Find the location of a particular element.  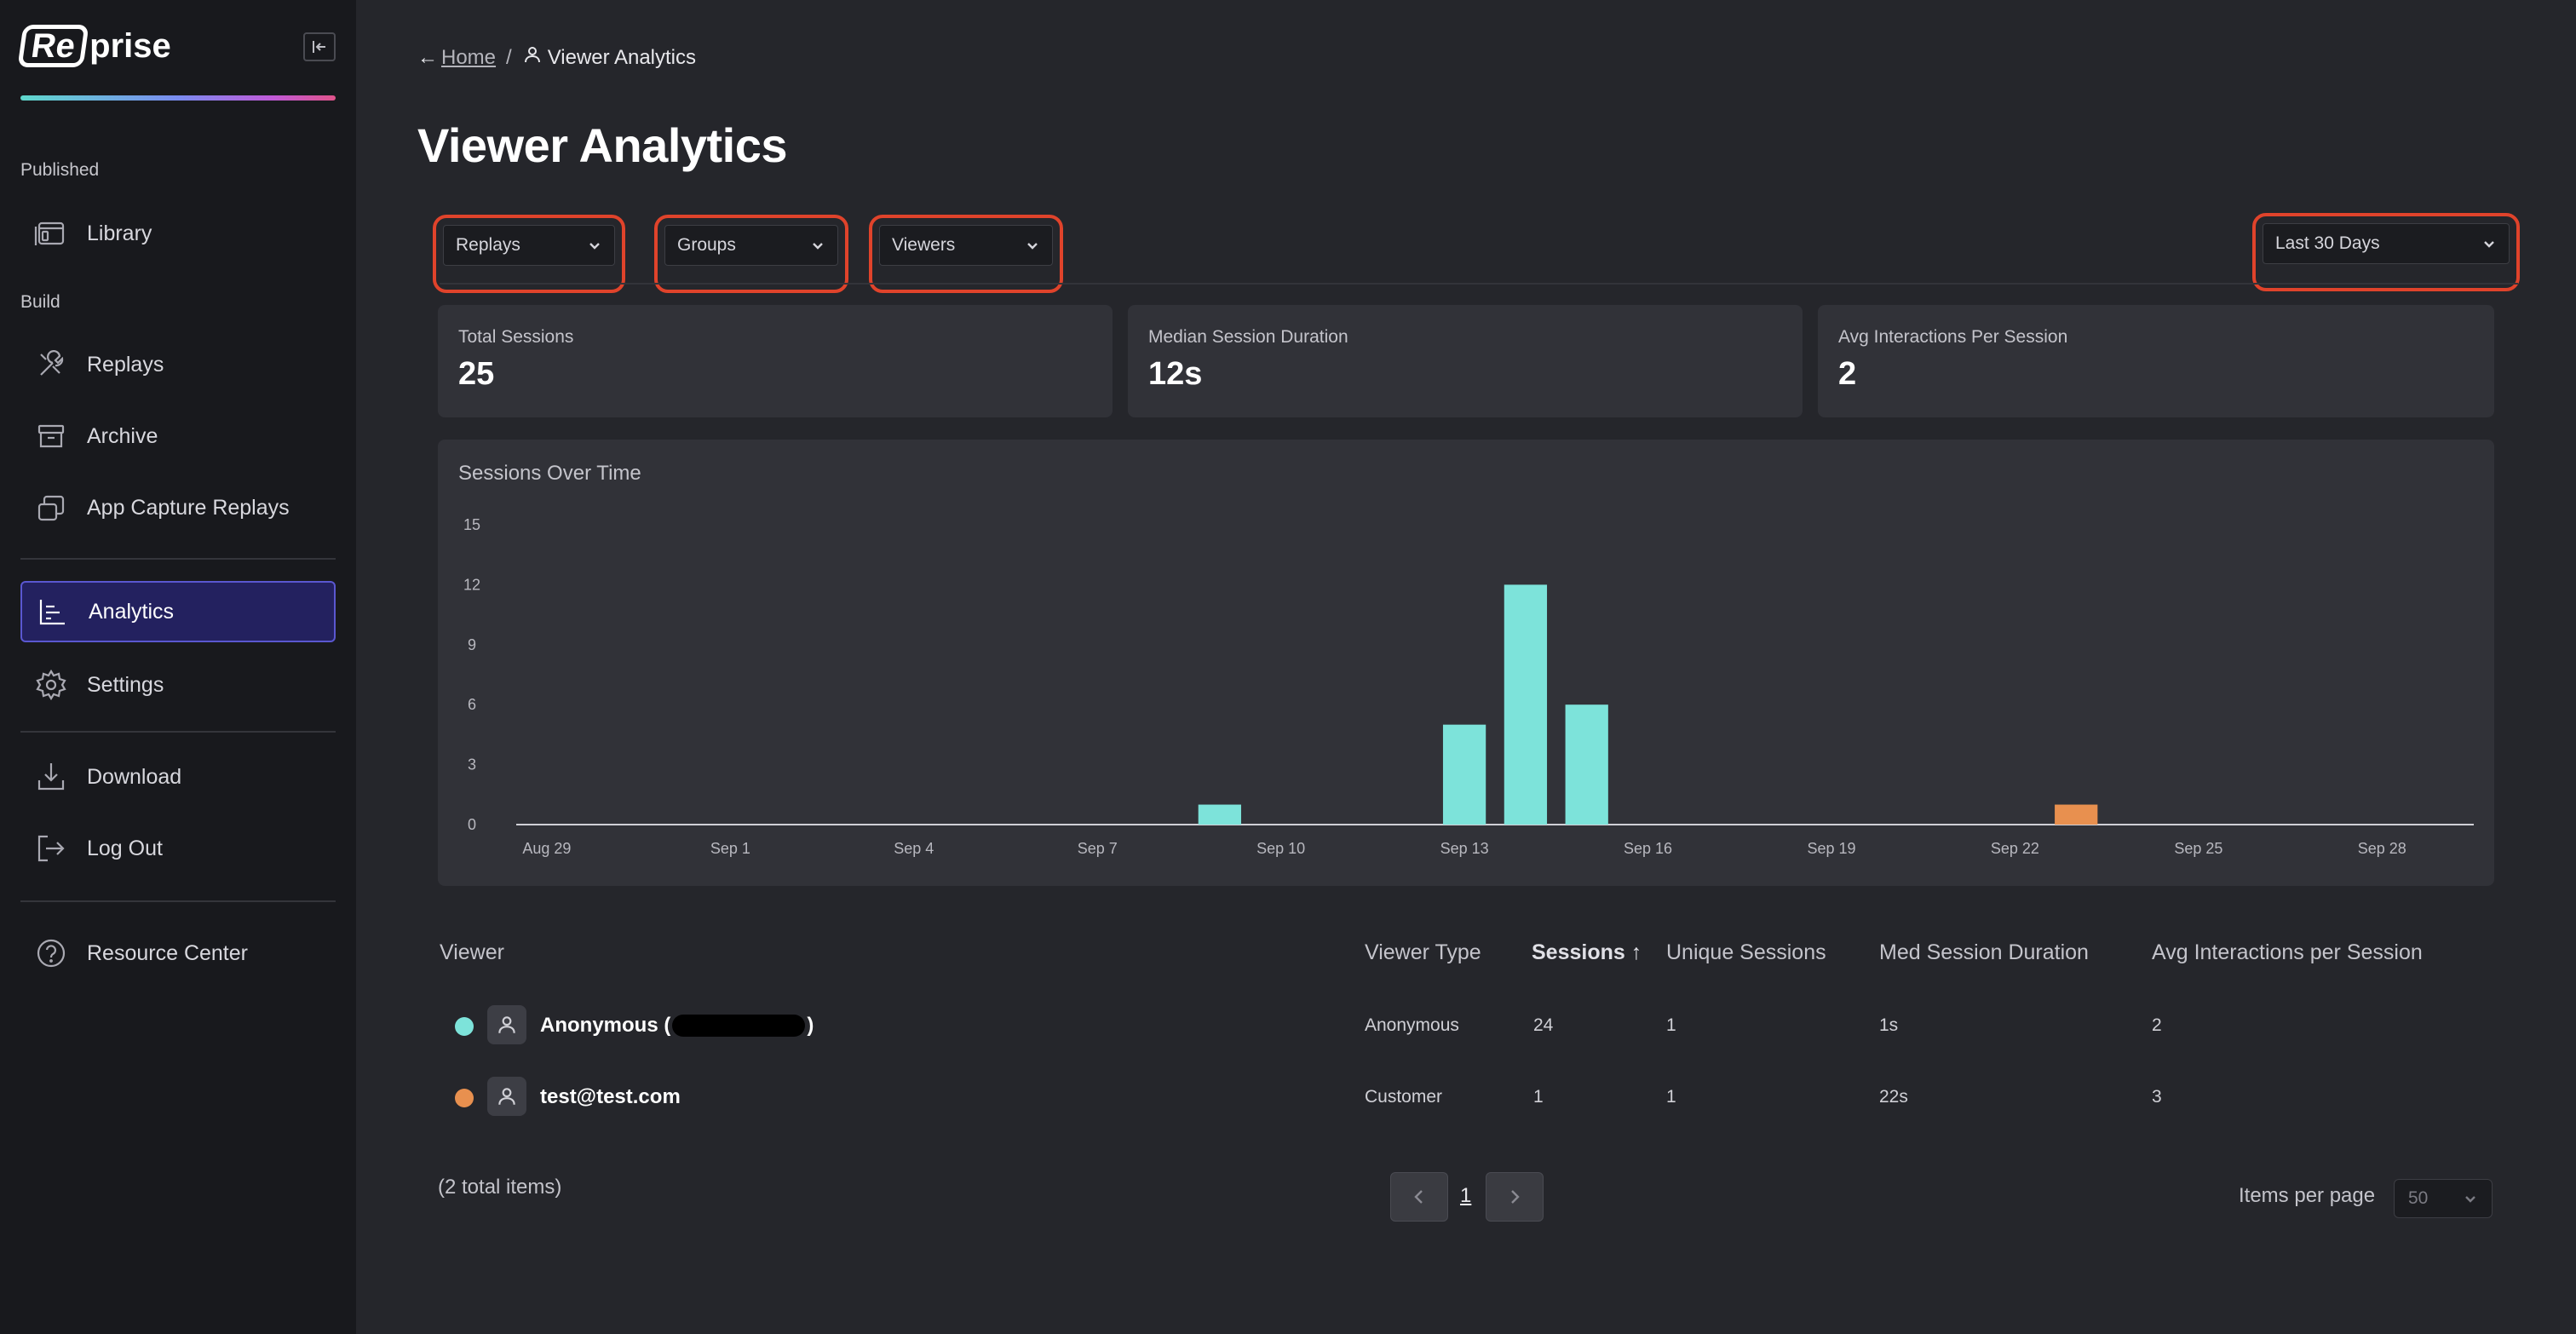

stat-value: 25 is located at coordinates (477, 374).